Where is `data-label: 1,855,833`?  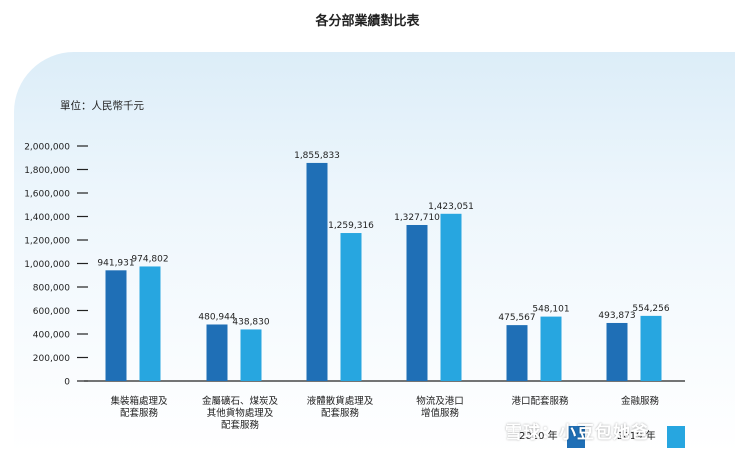 data-label: 1,855,833 is located at coordinates (317, 156).